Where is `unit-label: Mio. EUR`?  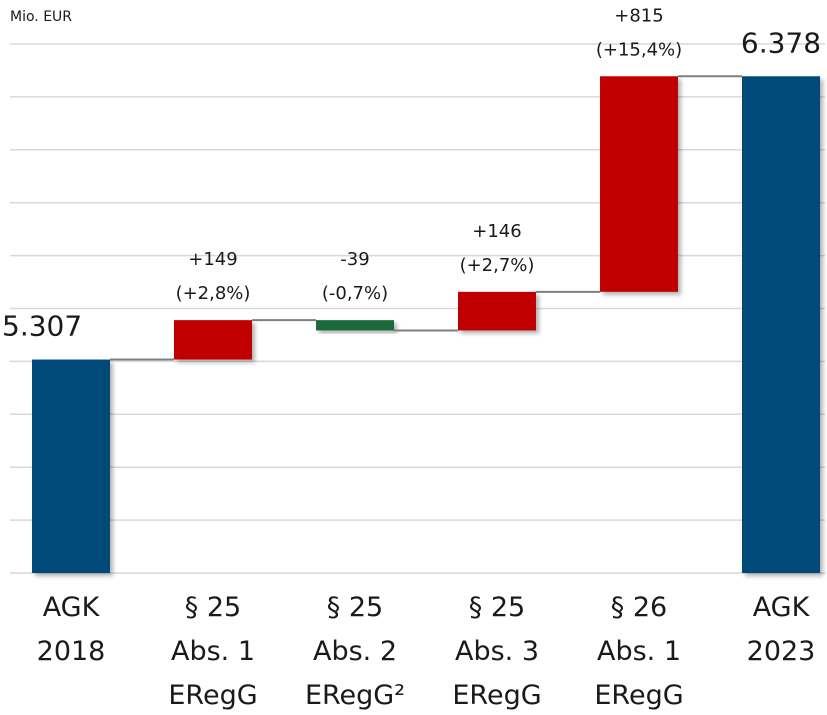
unit-label: Mio. EUR is located at coordinates (41, 17).